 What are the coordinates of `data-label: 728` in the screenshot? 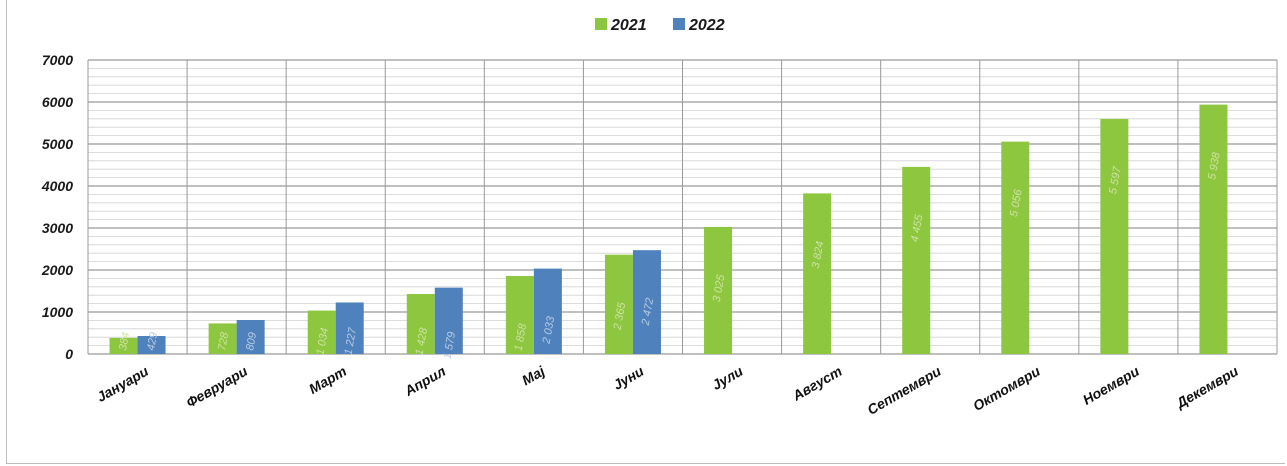 It's located at (223, 341).